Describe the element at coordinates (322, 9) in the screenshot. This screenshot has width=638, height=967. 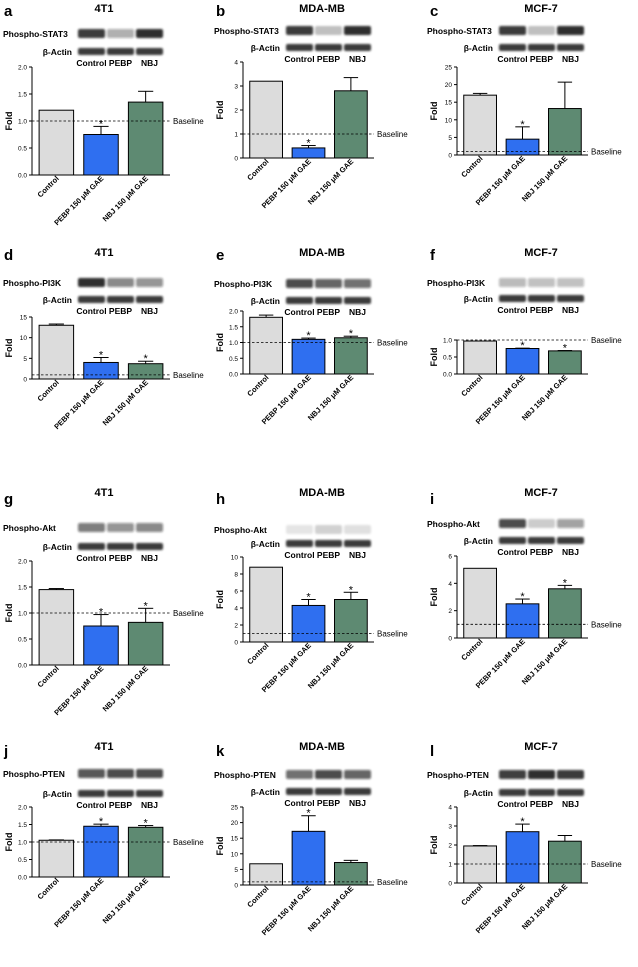
I see `panel-title: MDA-MB` at that location.